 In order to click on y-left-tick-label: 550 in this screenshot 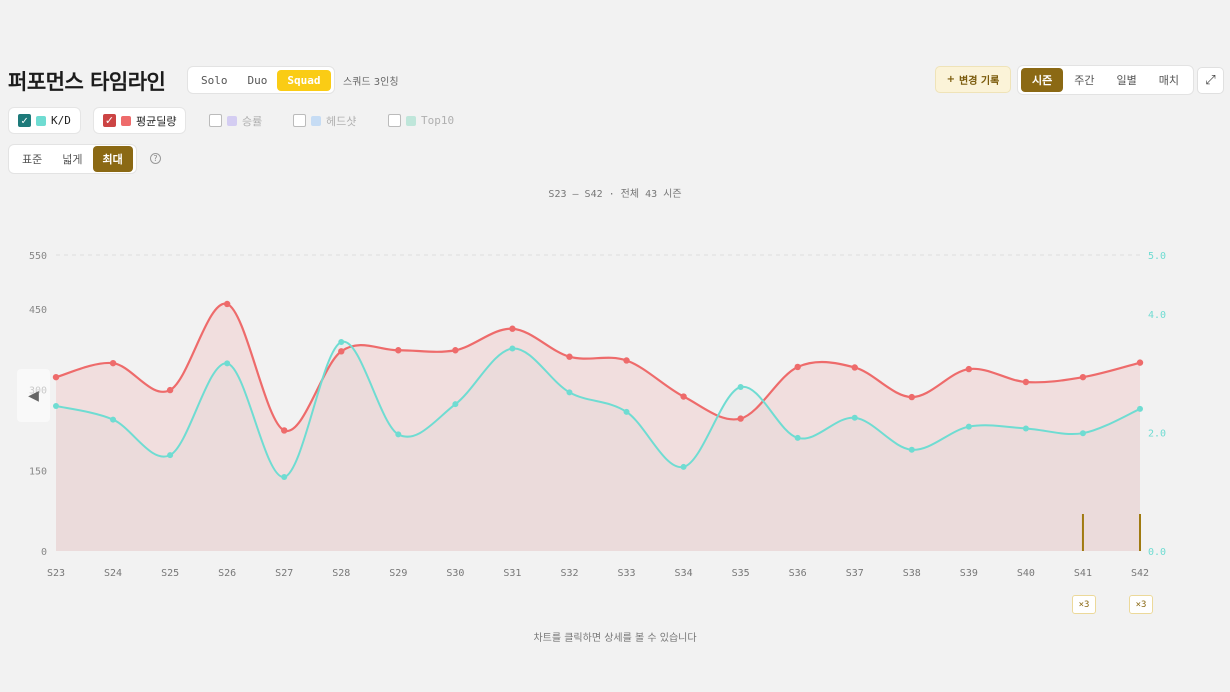, I will do `click(38, 256)`.